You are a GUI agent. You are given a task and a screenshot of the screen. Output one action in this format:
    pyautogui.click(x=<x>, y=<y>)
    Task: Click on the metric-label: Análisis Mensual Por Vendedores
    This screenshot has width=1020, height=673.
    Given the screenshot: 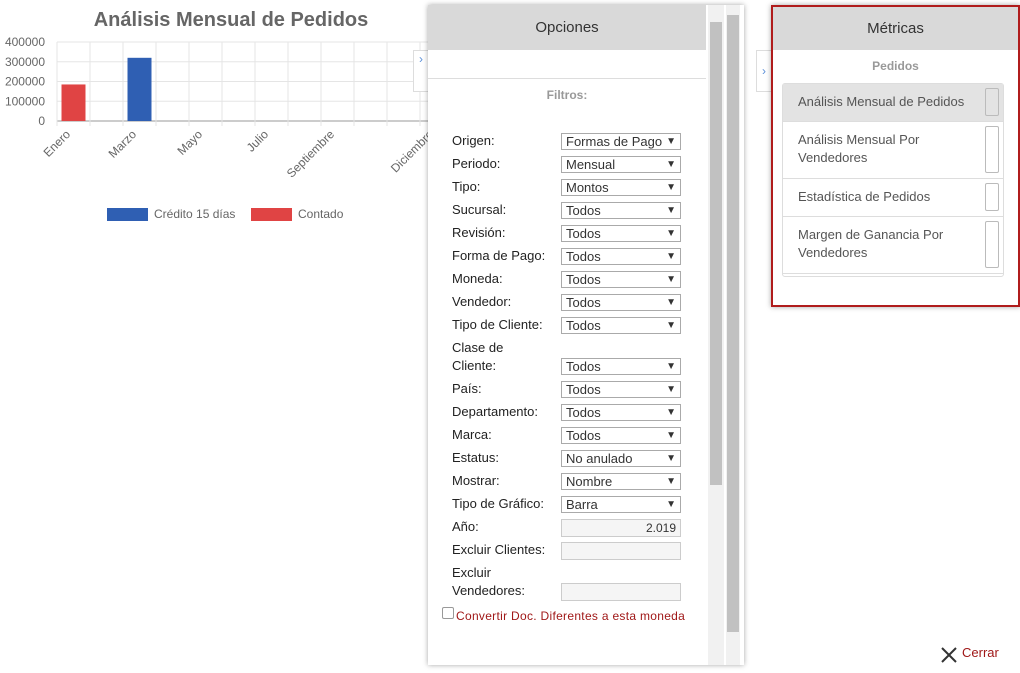 What is the action you would take?
    pyautogui.click(x=859, y=148)
    